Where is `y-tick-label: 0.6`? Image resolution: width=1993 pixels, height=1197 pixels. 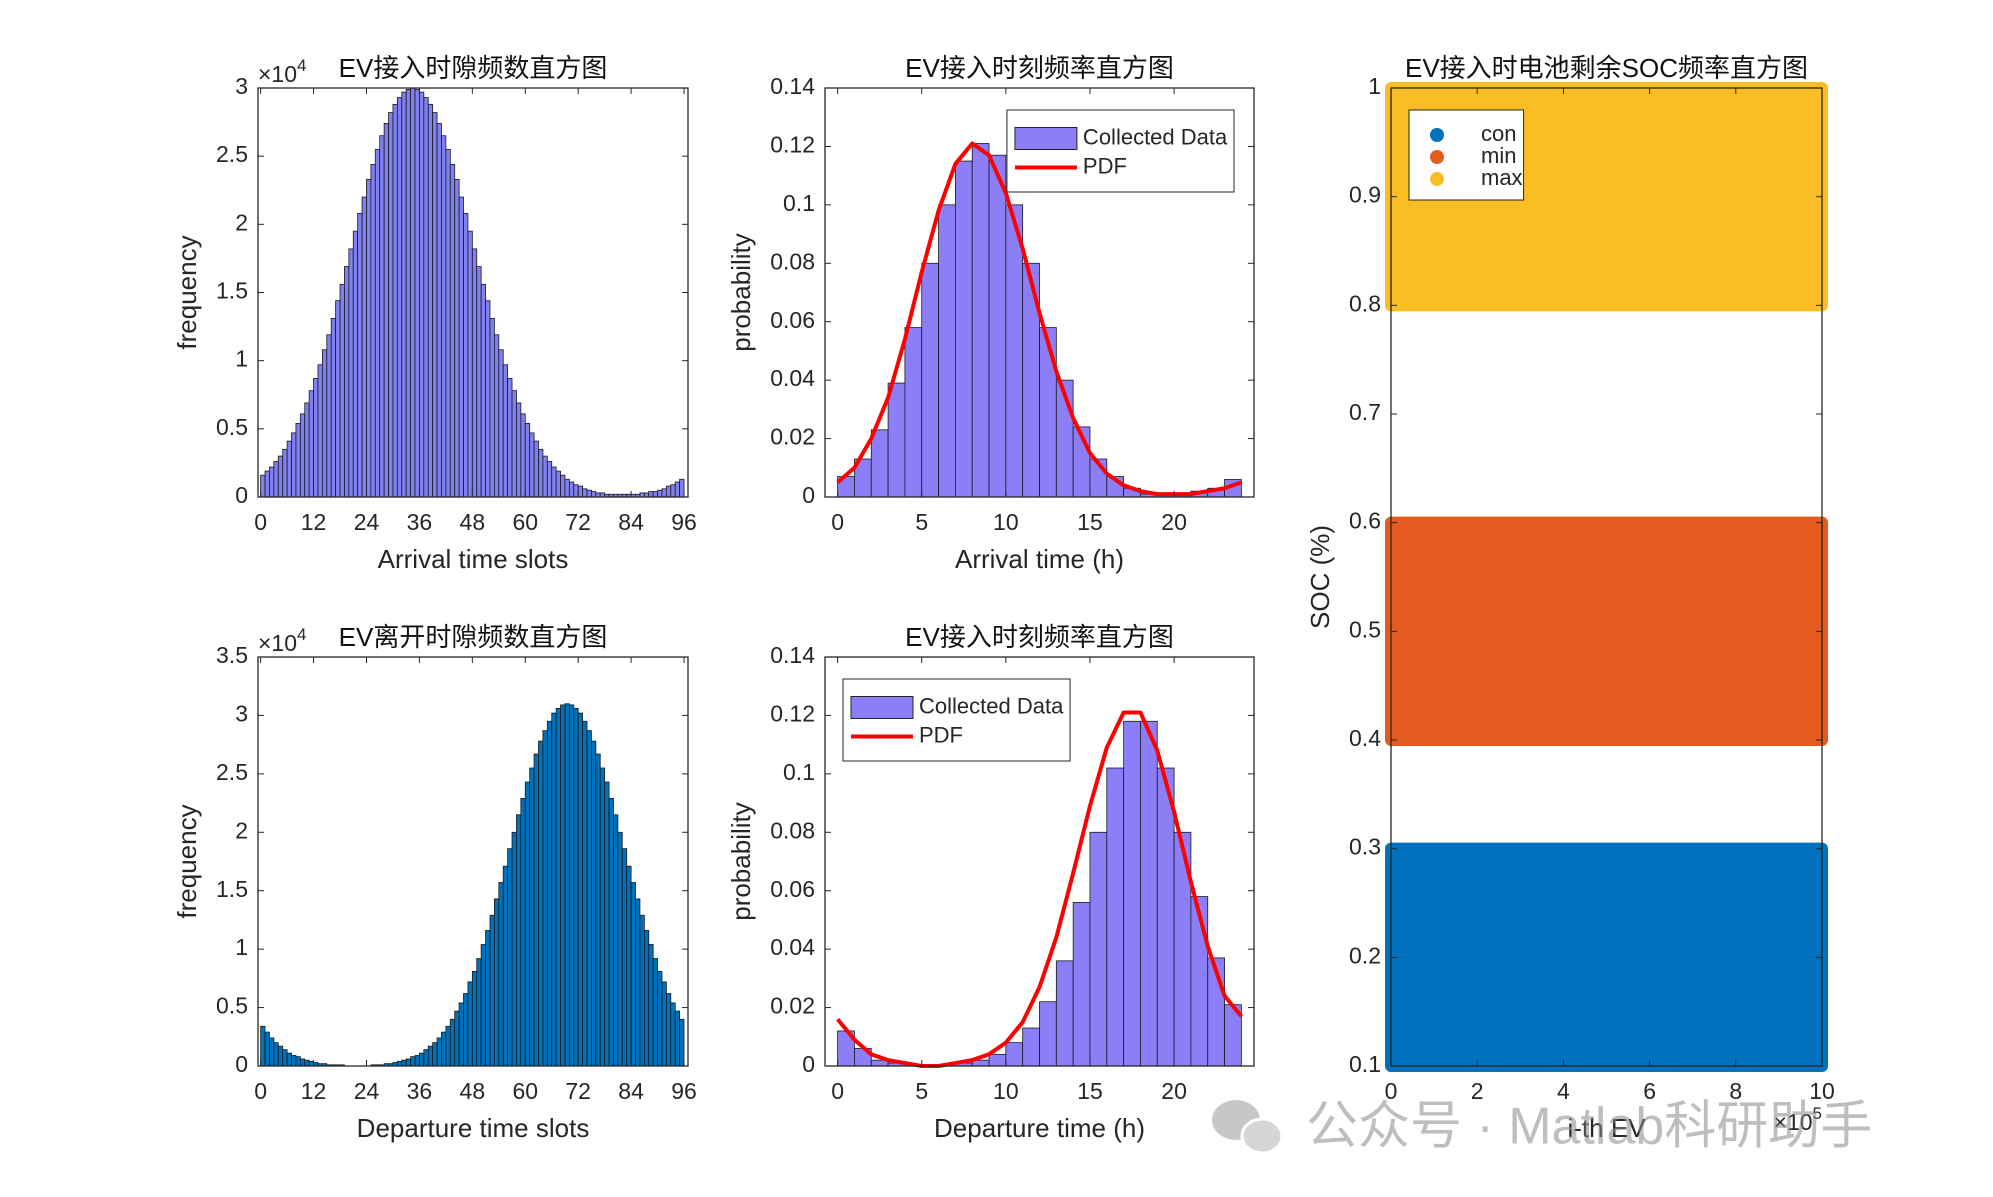 y-tick-label: 0.6 is located at coordinates (1365, 521).